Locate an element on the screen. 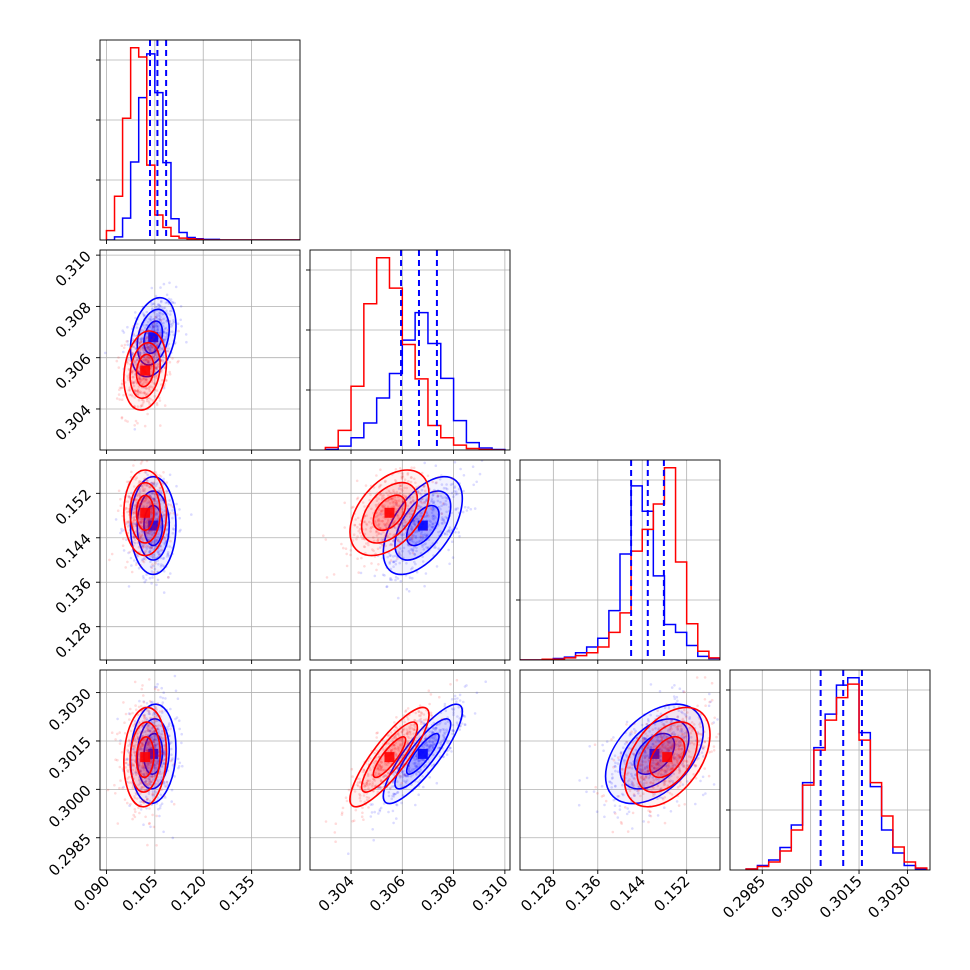 The height and width of the screenshot is (970, 970). y-tick-label: 0.306 is located at coordinates (73, 371).